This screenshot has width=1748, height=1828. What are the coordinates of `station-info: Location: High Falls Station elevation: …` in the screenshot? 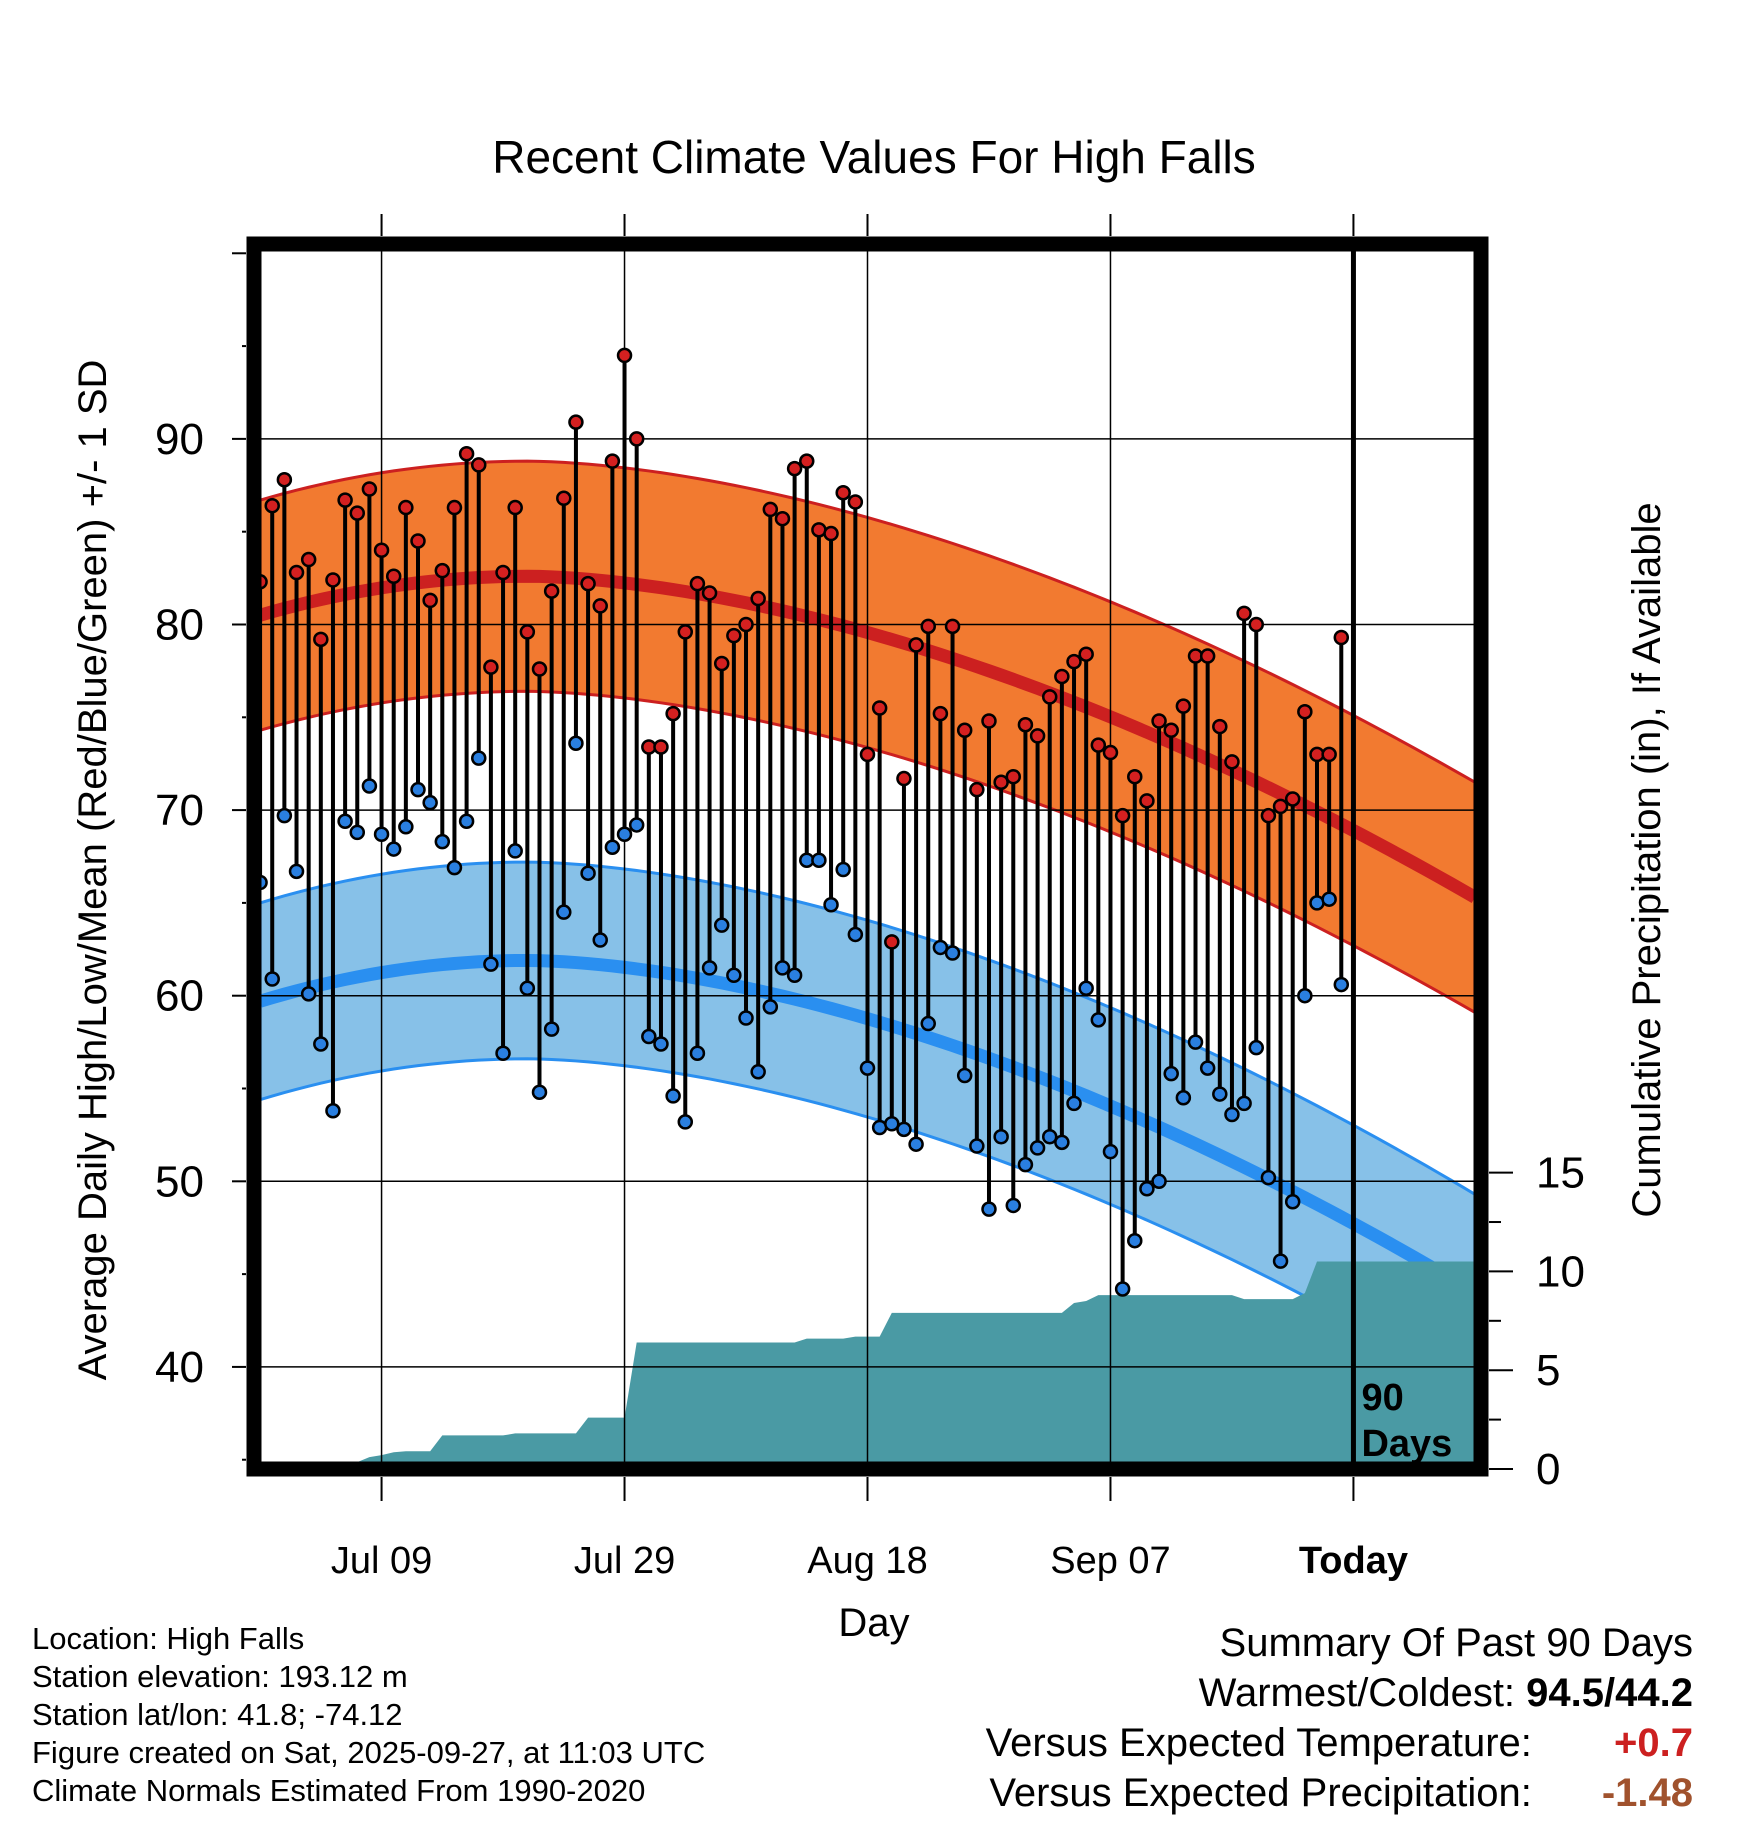 It's located at (368, 1715).